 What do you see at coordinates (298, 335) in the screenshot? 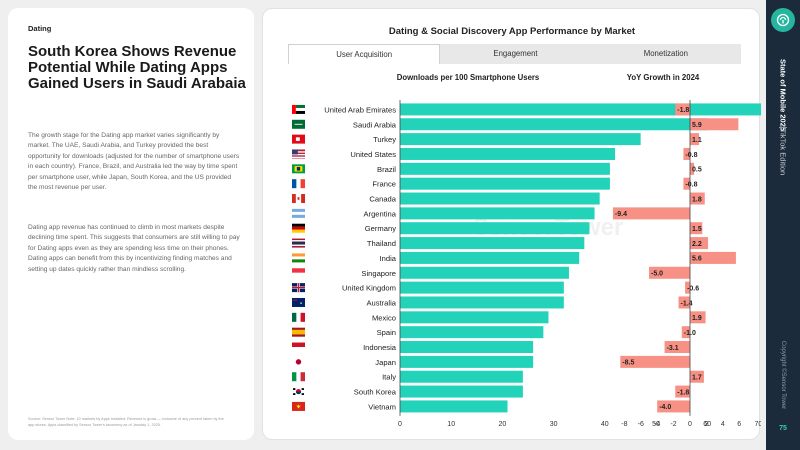
I see `spain-flag-icon-part` at bounding box center [298, 335].